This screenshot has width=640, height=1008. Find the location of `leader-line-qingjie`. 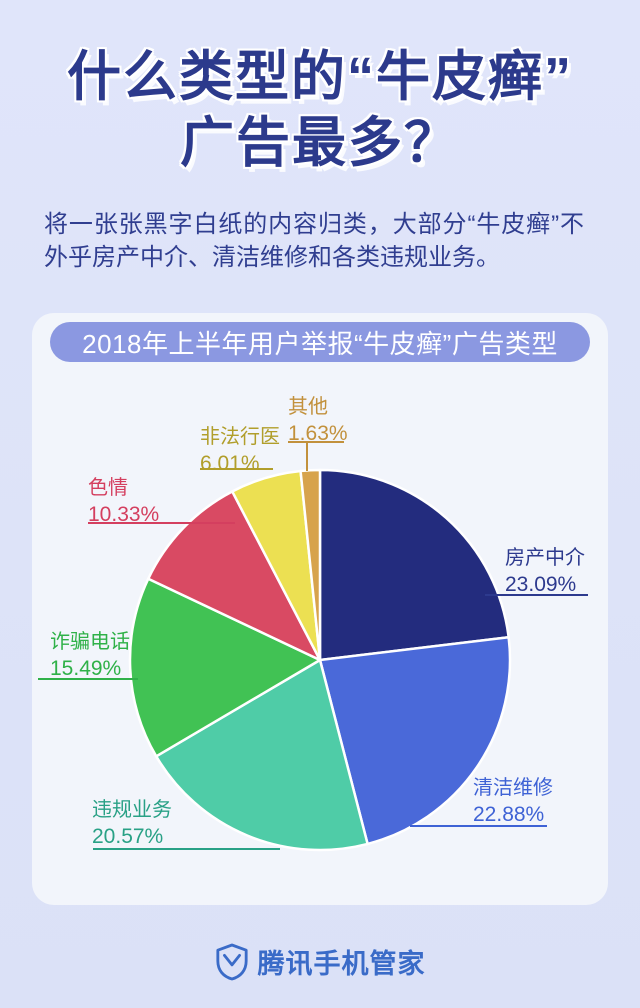

leader-line-qingjie is located at coordinates (478, 826).